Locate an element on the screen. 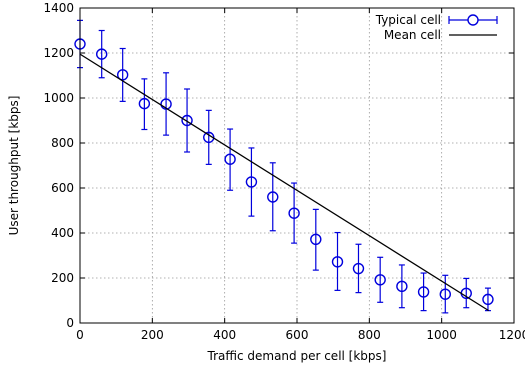 This screenshot has height=370, width=525. y-tick-label: 1000 is located at coordinates (58, 98).